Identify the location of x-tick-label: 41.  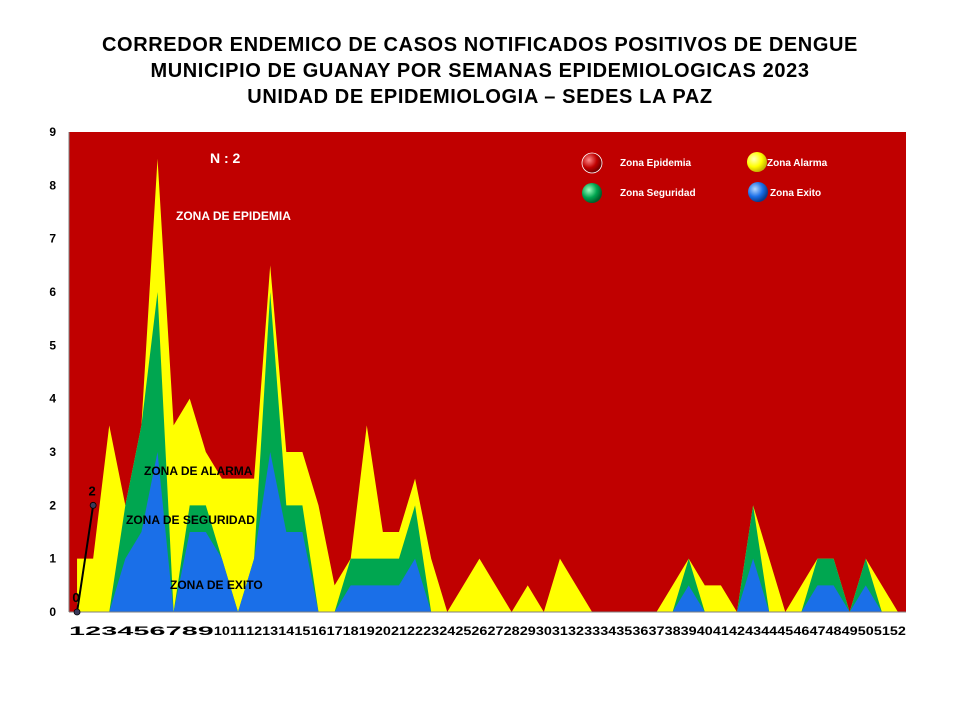
(721, 631).